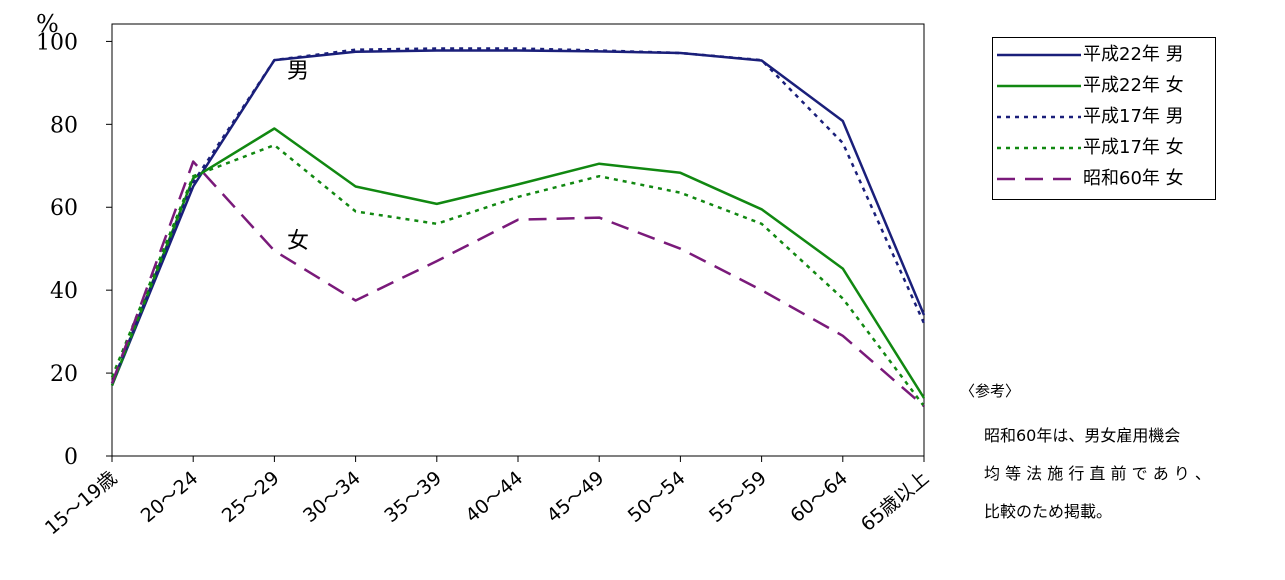 This screenshot has height=580, width=1285. I want to click on legend-item: 平成17年 女, so click(1105, 148).